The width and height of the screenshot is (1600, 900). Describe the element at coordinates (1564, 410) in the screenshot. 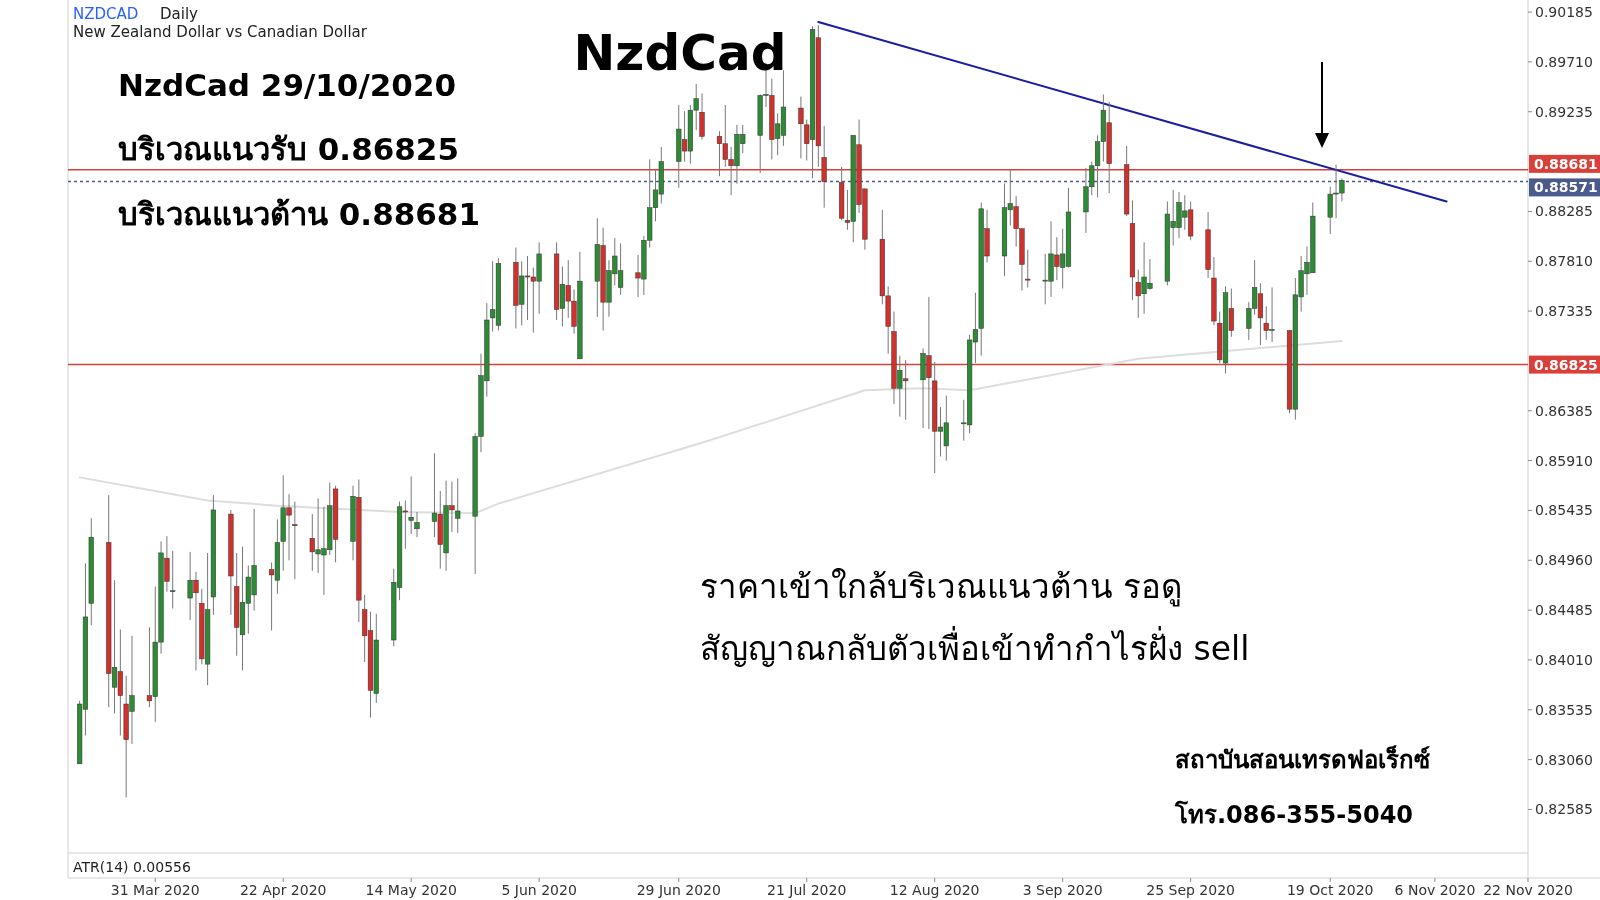

I see `y-tick-label: 0.86385` at that location.